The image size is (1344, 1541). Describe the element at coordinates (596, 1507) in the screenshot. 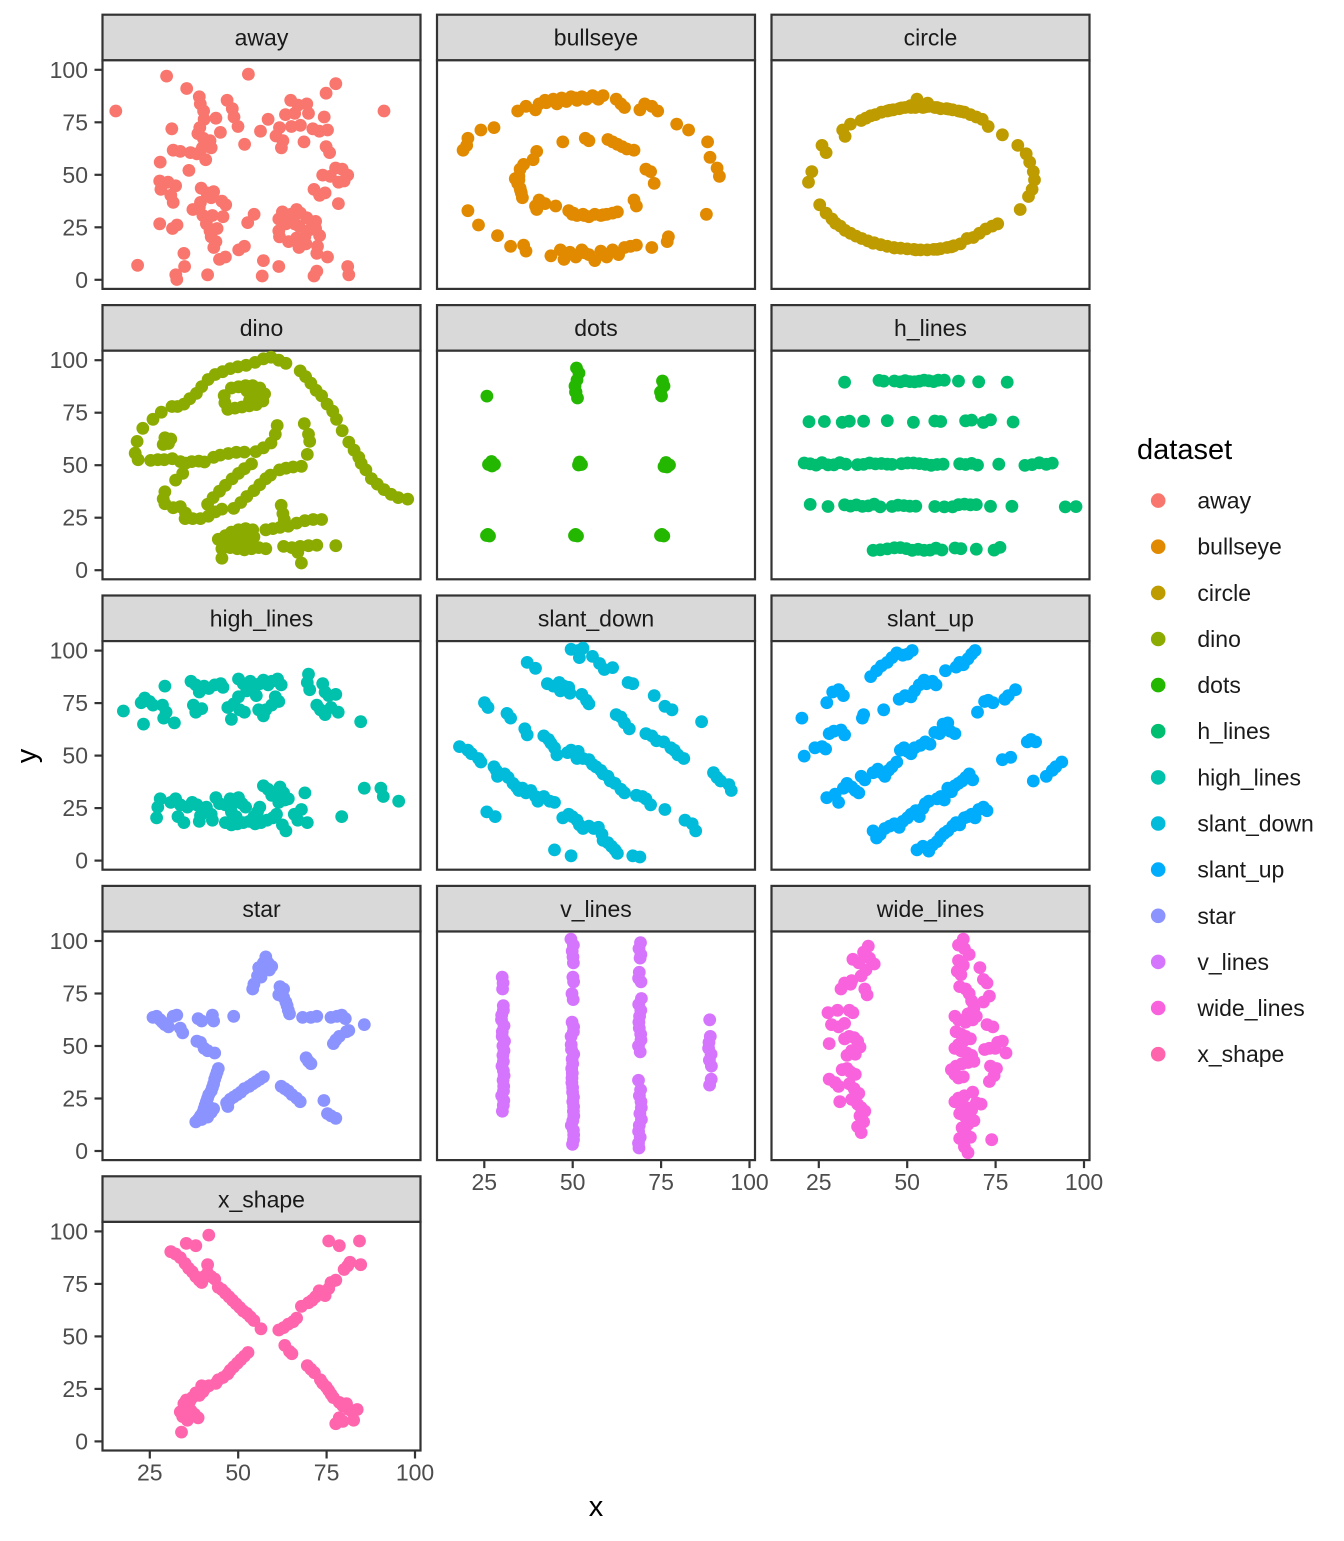

I see `svg-text: x` at that location.